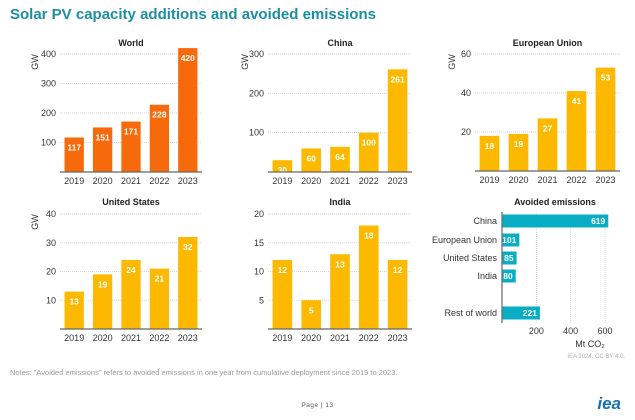 This screenshot has width=635, height=420. What do you see at coordinates (485, 221) in the screenshot?
I see `chart5-category-label: China` at bounding box center [485, 221].